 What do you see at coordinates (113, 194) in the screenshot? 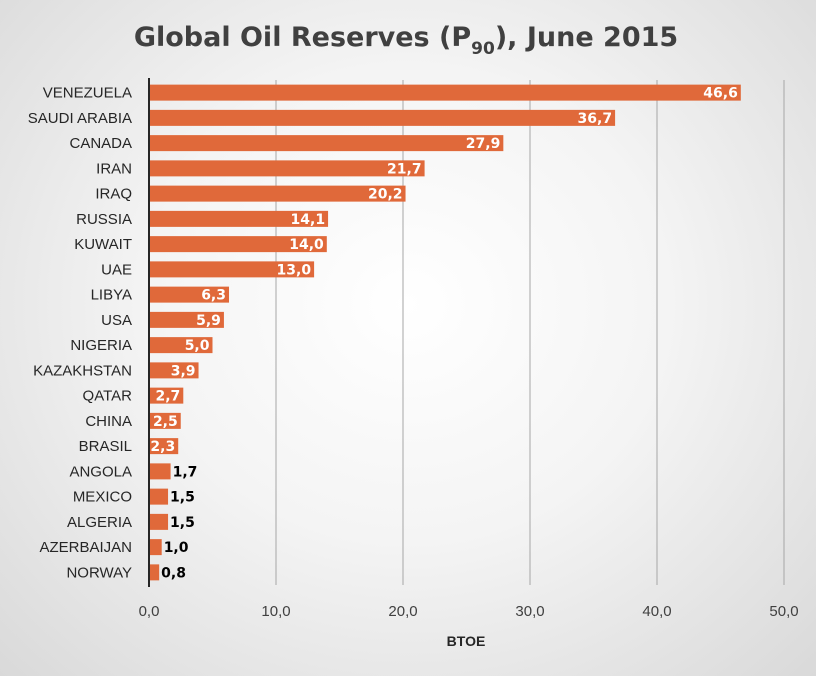
I see `category-label: IRAQ` at bounding box center [113, 194].